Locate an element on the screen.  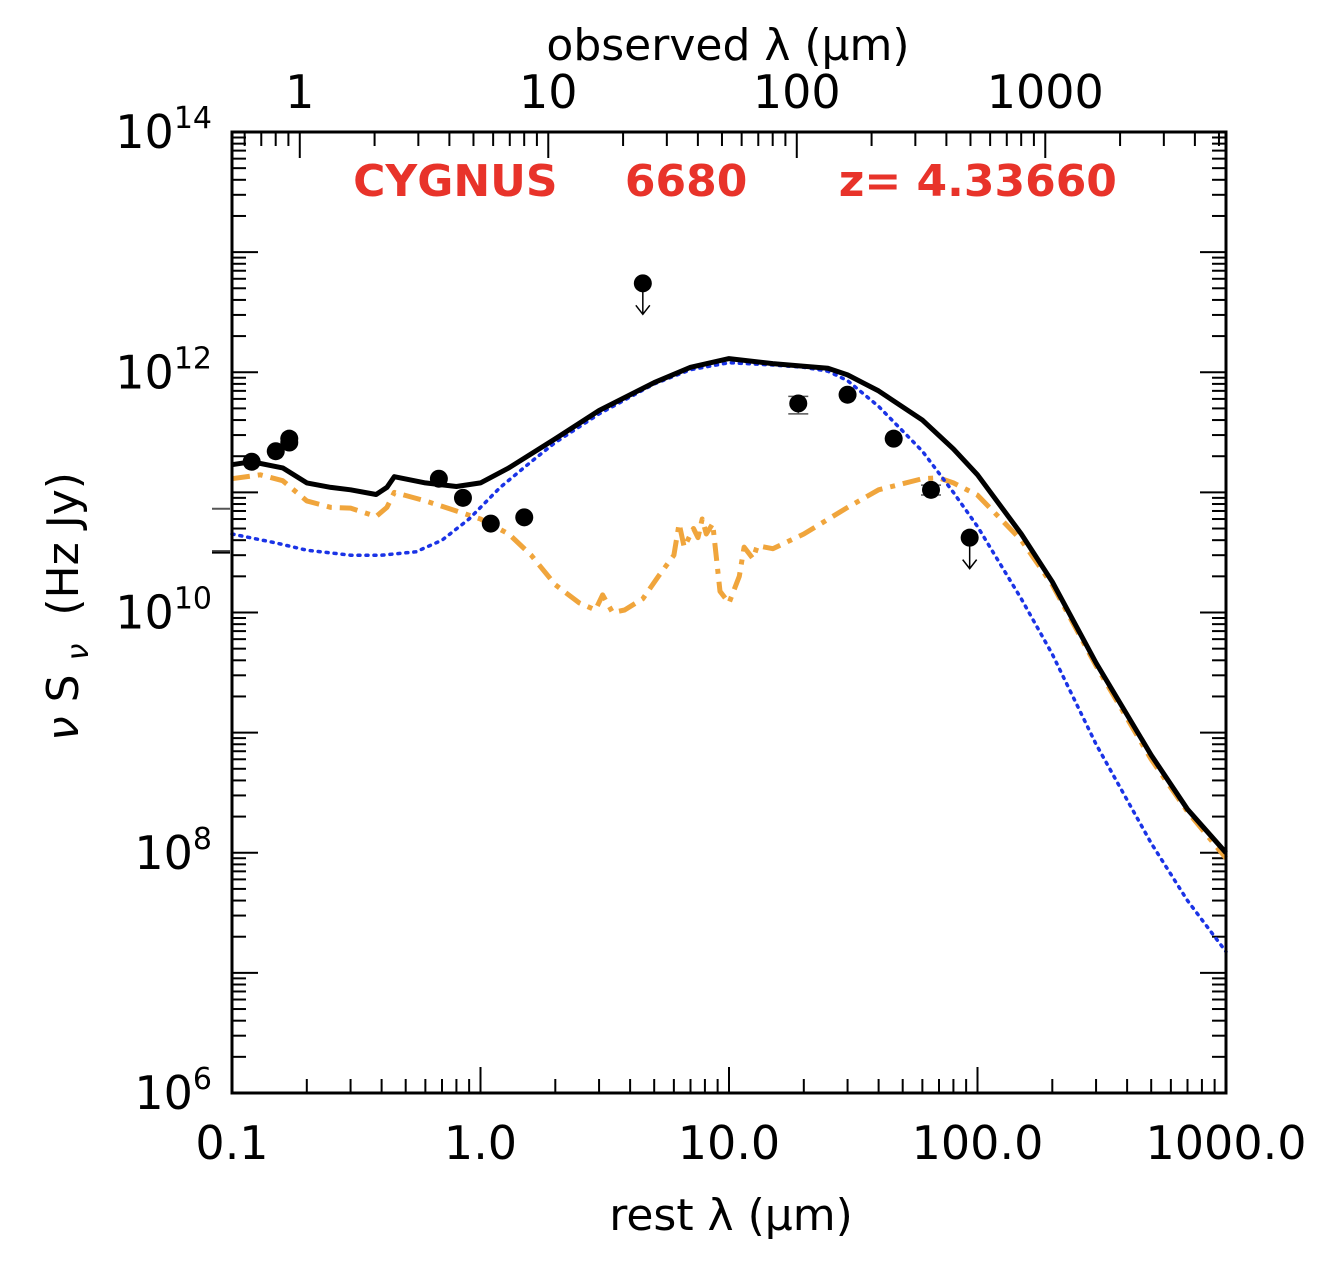
photometry-points is located at coordinates (610, 422).